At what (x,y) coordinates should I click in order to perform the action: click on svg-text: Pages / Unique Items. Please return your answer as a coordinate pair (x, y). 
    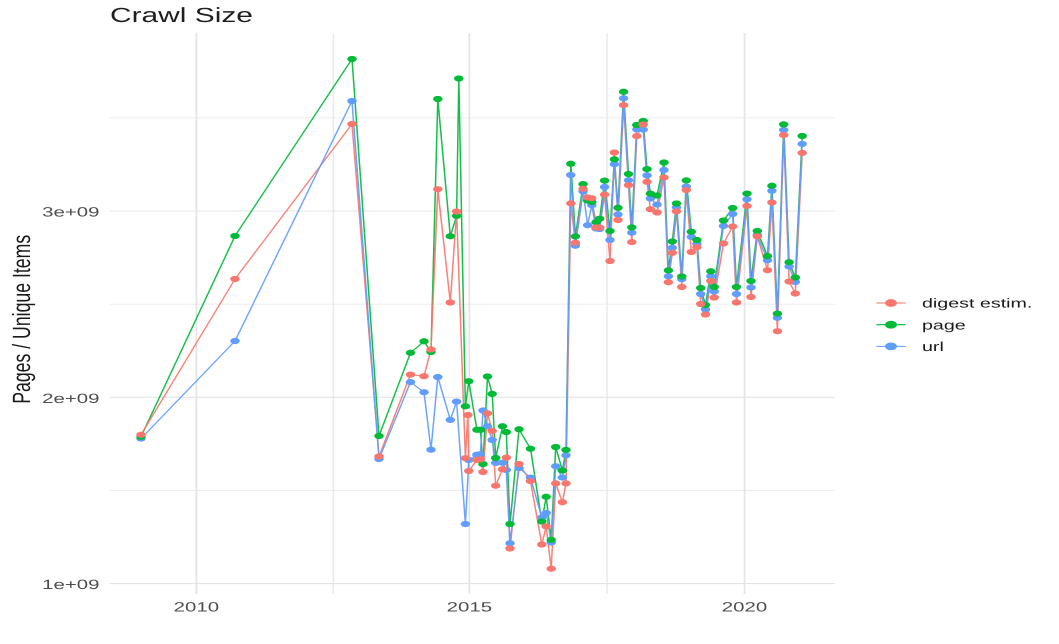
    Looking at the image, I should click on (22, 319).